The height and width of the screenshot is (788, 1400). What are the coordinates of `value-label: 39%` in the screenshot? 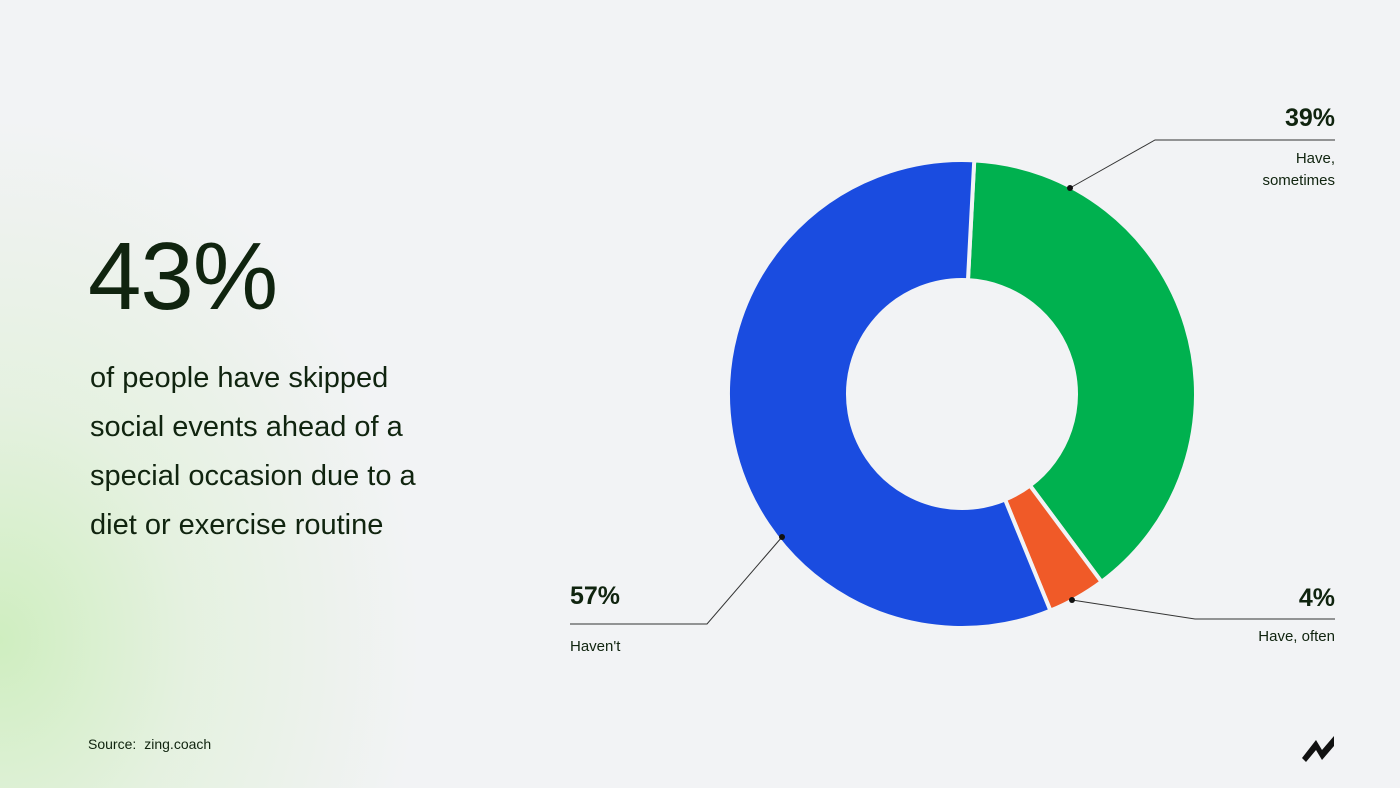 It's located at (1309, 118).